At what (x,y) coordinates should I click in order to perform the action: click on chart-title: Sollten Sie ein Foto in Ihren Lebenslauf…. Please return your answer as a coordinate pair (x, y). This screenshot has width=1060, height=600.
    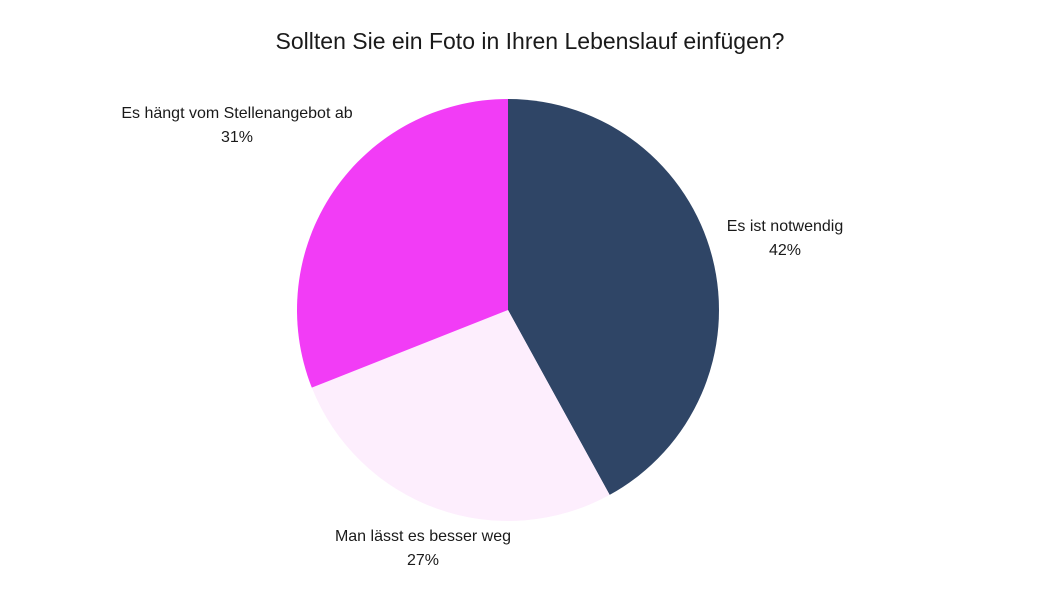
    Looking at the image, I should click on (530, 41).